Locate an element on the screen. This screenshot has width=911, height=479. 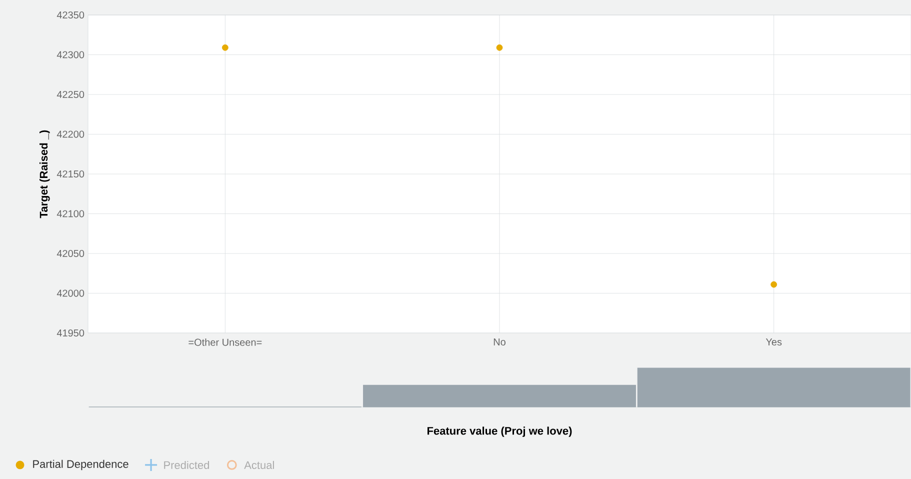
y-tick-label: 42350 is located at coordinates (70, 15).